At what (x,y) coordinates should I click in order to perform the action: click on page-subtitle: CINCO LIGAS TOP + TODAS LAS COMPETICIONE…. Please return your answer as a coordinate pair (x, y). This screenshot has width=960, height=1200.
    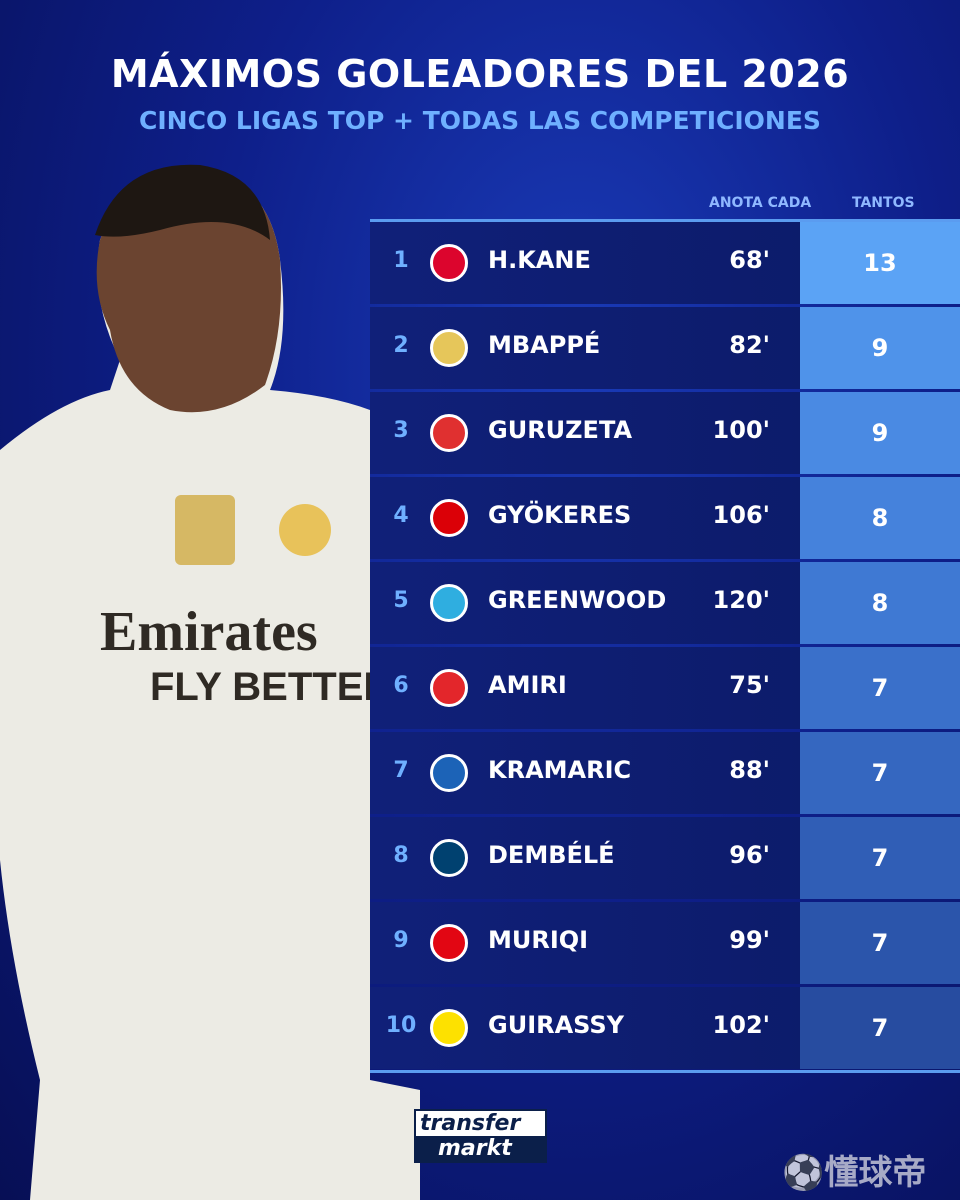
    Looking at the image, I should click on (480, 120).